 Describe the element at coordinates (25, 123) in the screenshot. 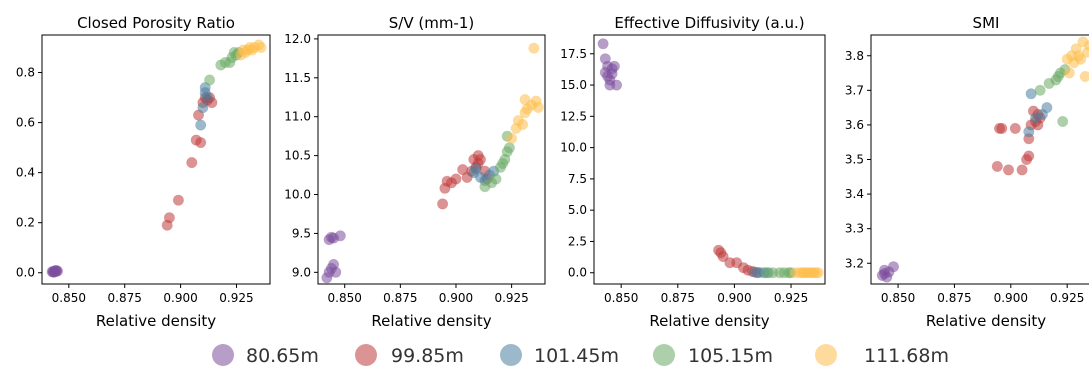

I see `y-tick-label: 0.6` at that location.